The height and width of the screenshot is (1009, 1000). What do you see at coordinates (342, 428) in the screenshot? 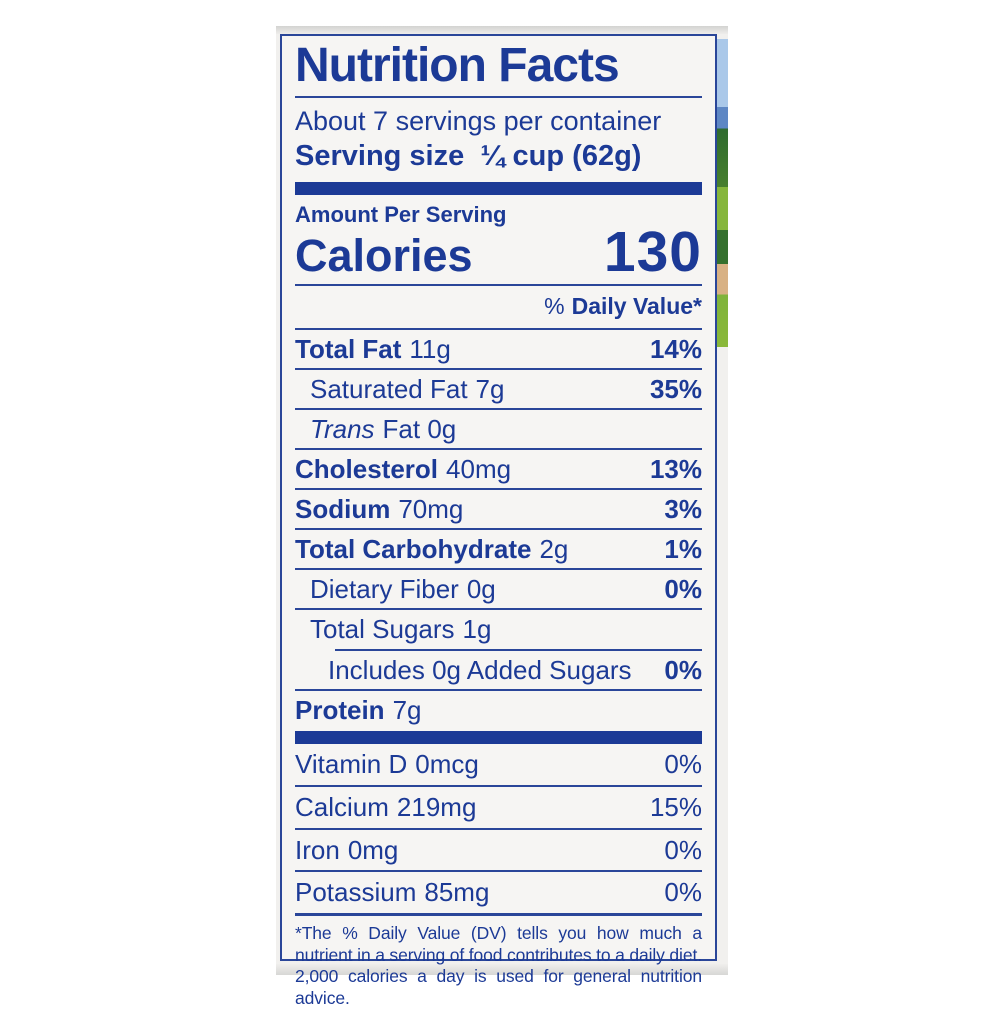
I see `nutrient-name: Trans` at bounding box center [342, 428].